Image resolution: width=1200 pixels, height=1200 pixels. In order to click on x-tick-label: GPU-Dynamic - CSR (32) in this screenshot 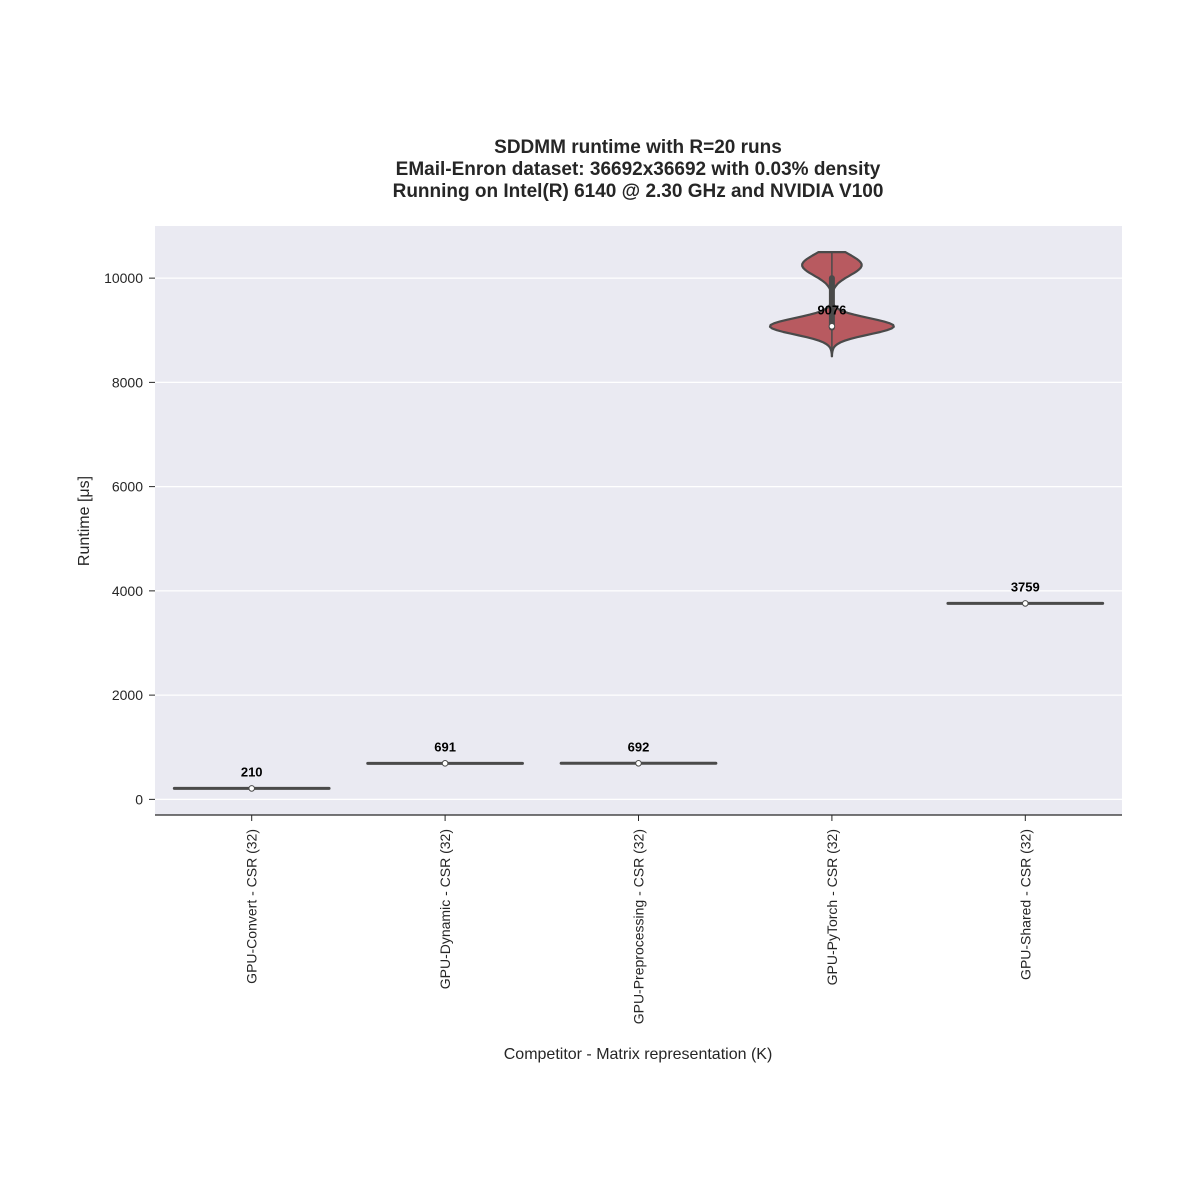, I will do `click(445, 909)`.